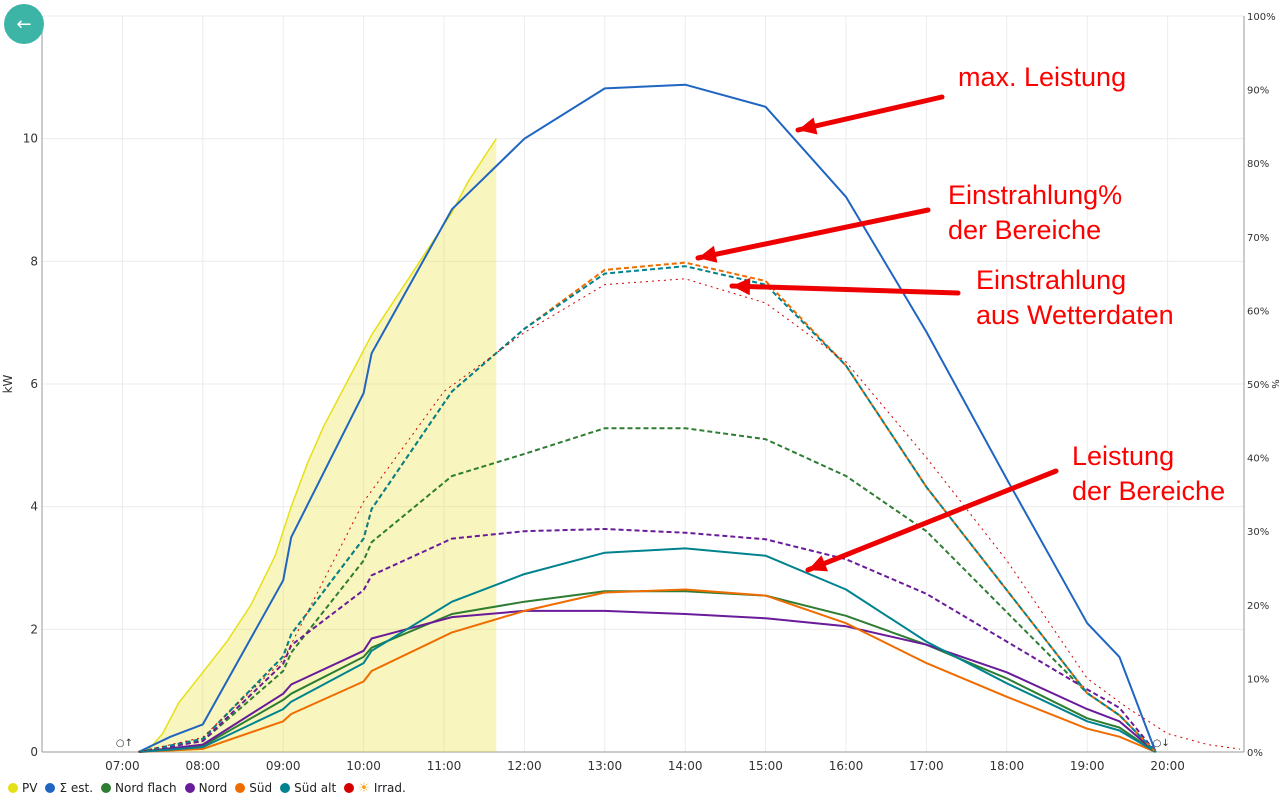  What do you see at coordinates (1258, 164) in the screenshot?
I see `y2-tick-label: 80%` at bounding box center [1258, 164].